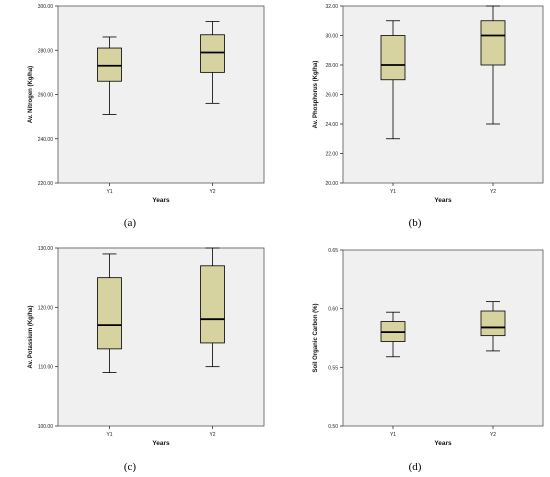 Image resolution: width=550 pixels, height=477 pixels. Describe the element at coordinates (443, 200) in the screenshot. I see `x-axis-title-b: Years` at that location.